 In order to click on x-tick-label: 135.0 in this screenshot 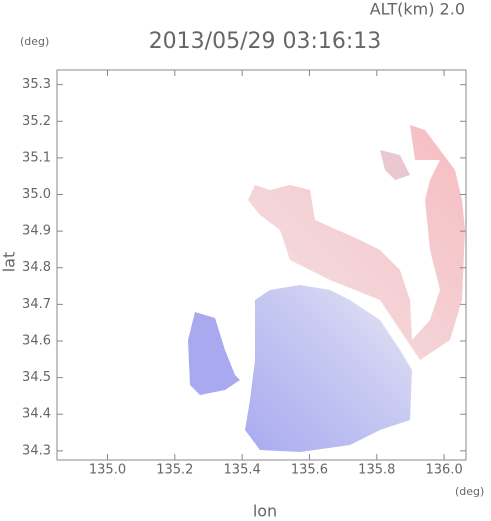, I will do `click(107, 470)`.